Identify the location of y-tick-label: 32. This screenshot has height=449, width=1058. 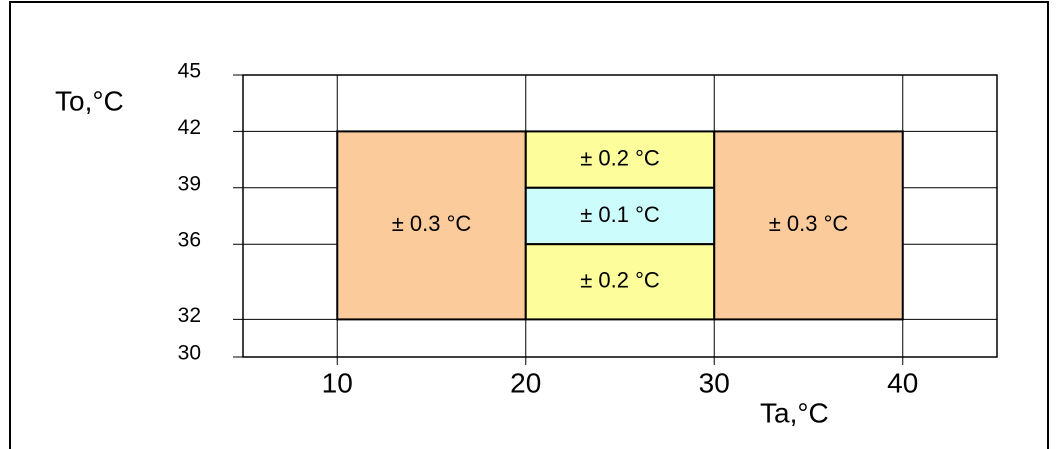
(189, 315).